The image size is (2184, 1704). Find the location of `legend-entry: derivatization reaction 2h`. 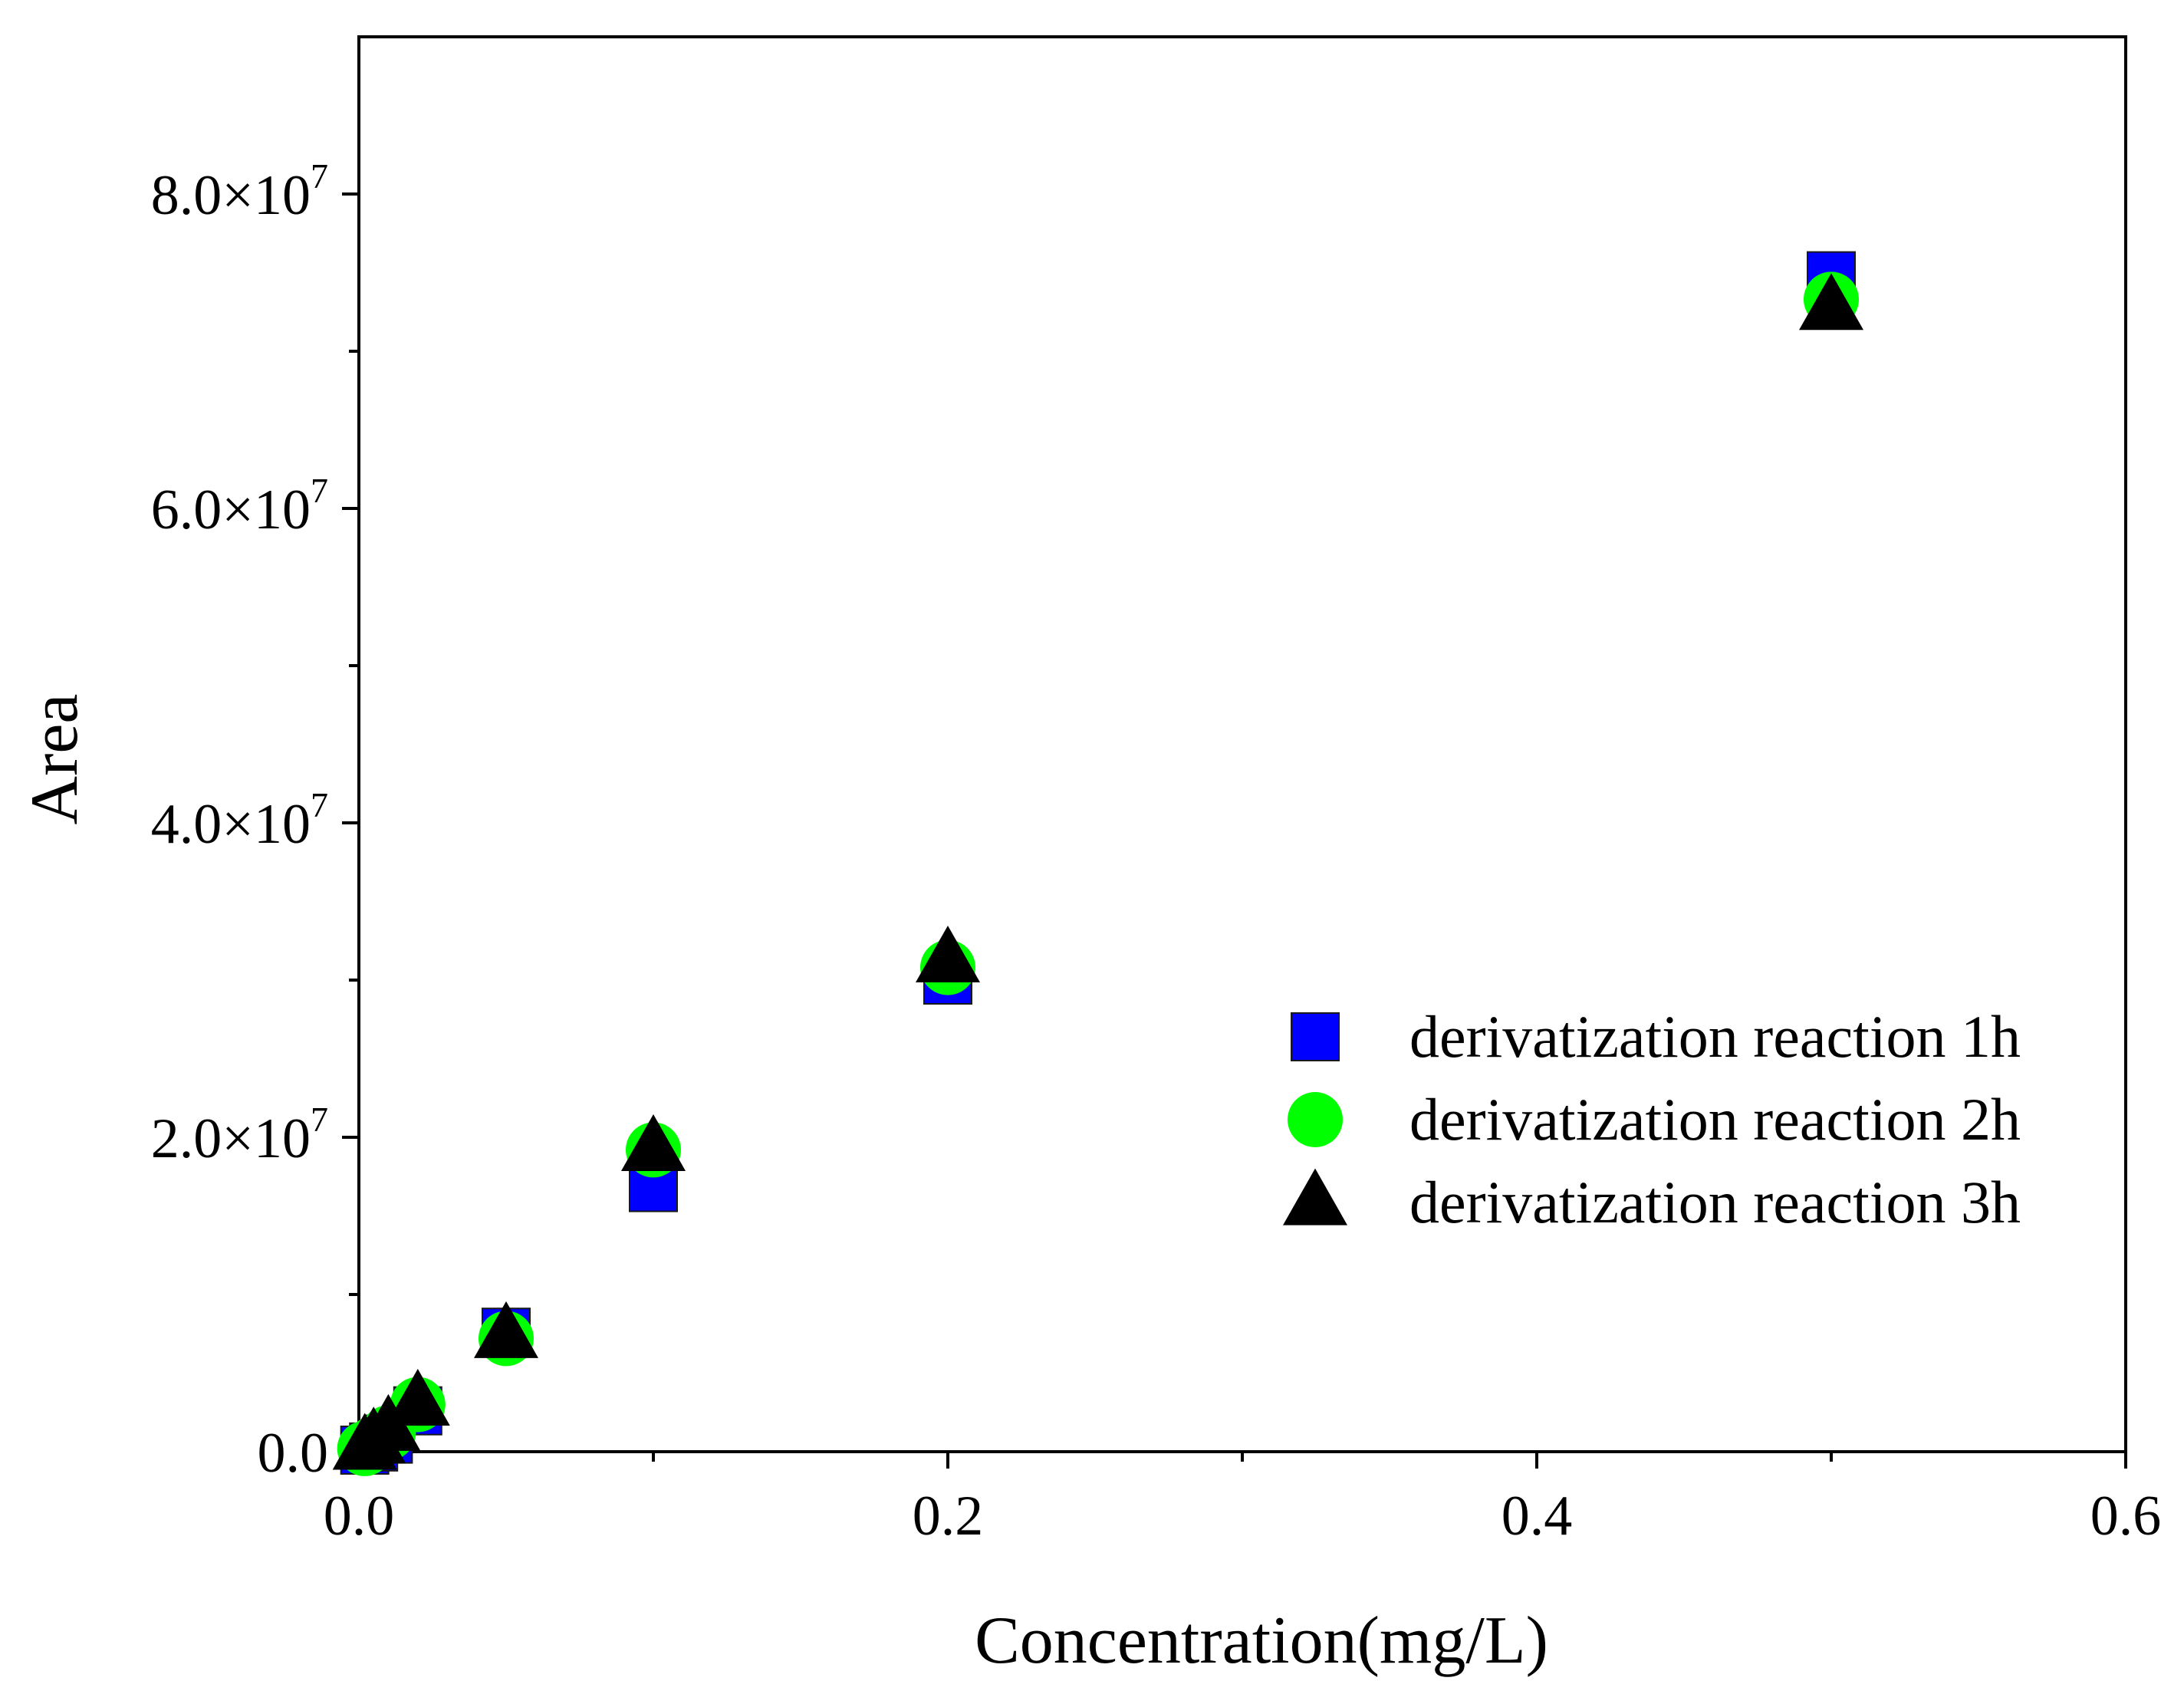

legend-entry: derivatization reaction 2h is located at coordinates (1655, 1119).